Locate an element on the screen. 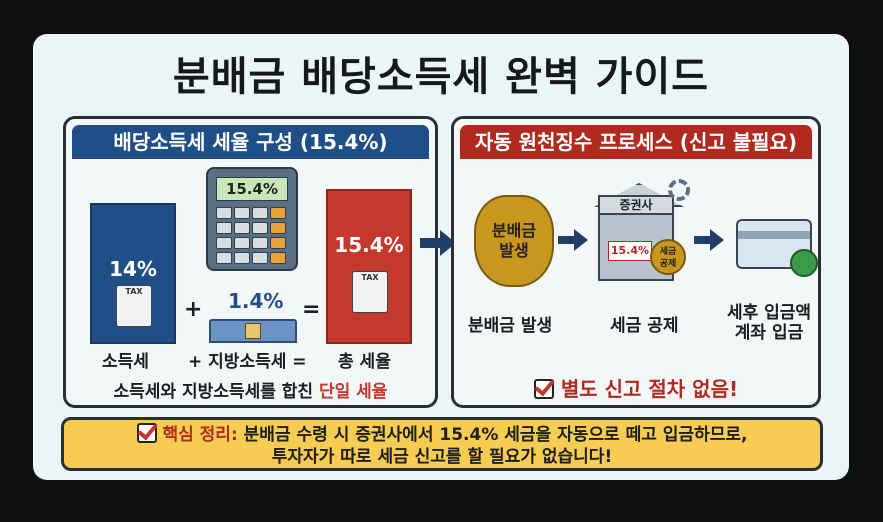  income-tax-label: 소득세 is located at coordinates (125, 362).